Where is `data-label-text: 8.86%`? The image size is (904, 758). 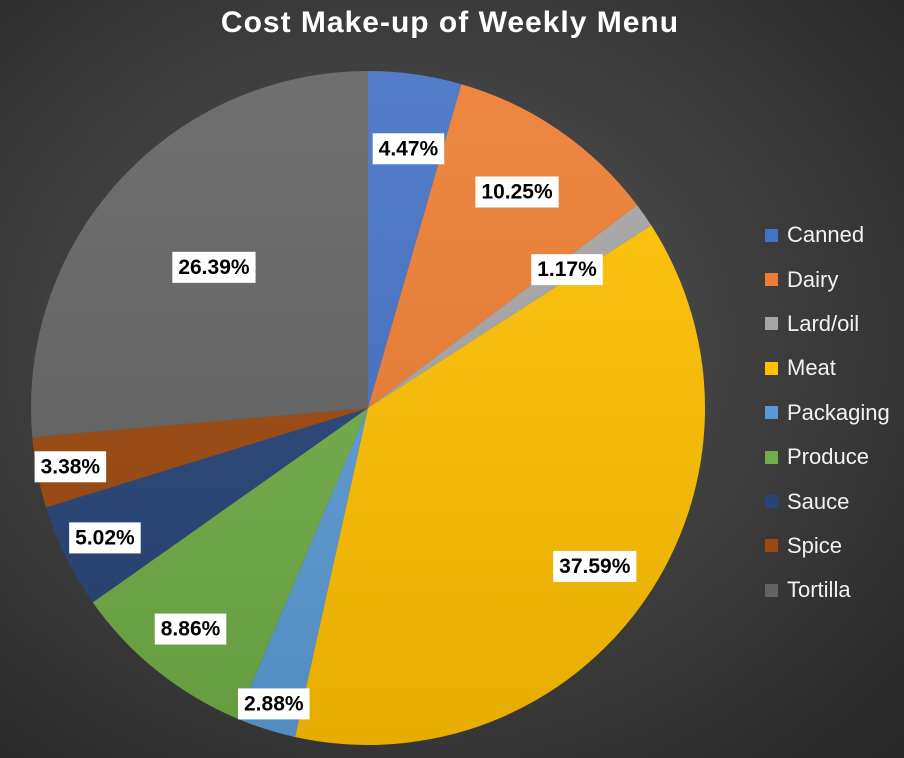
data-label-text: 8.86% is located at coordinates (191, 629).